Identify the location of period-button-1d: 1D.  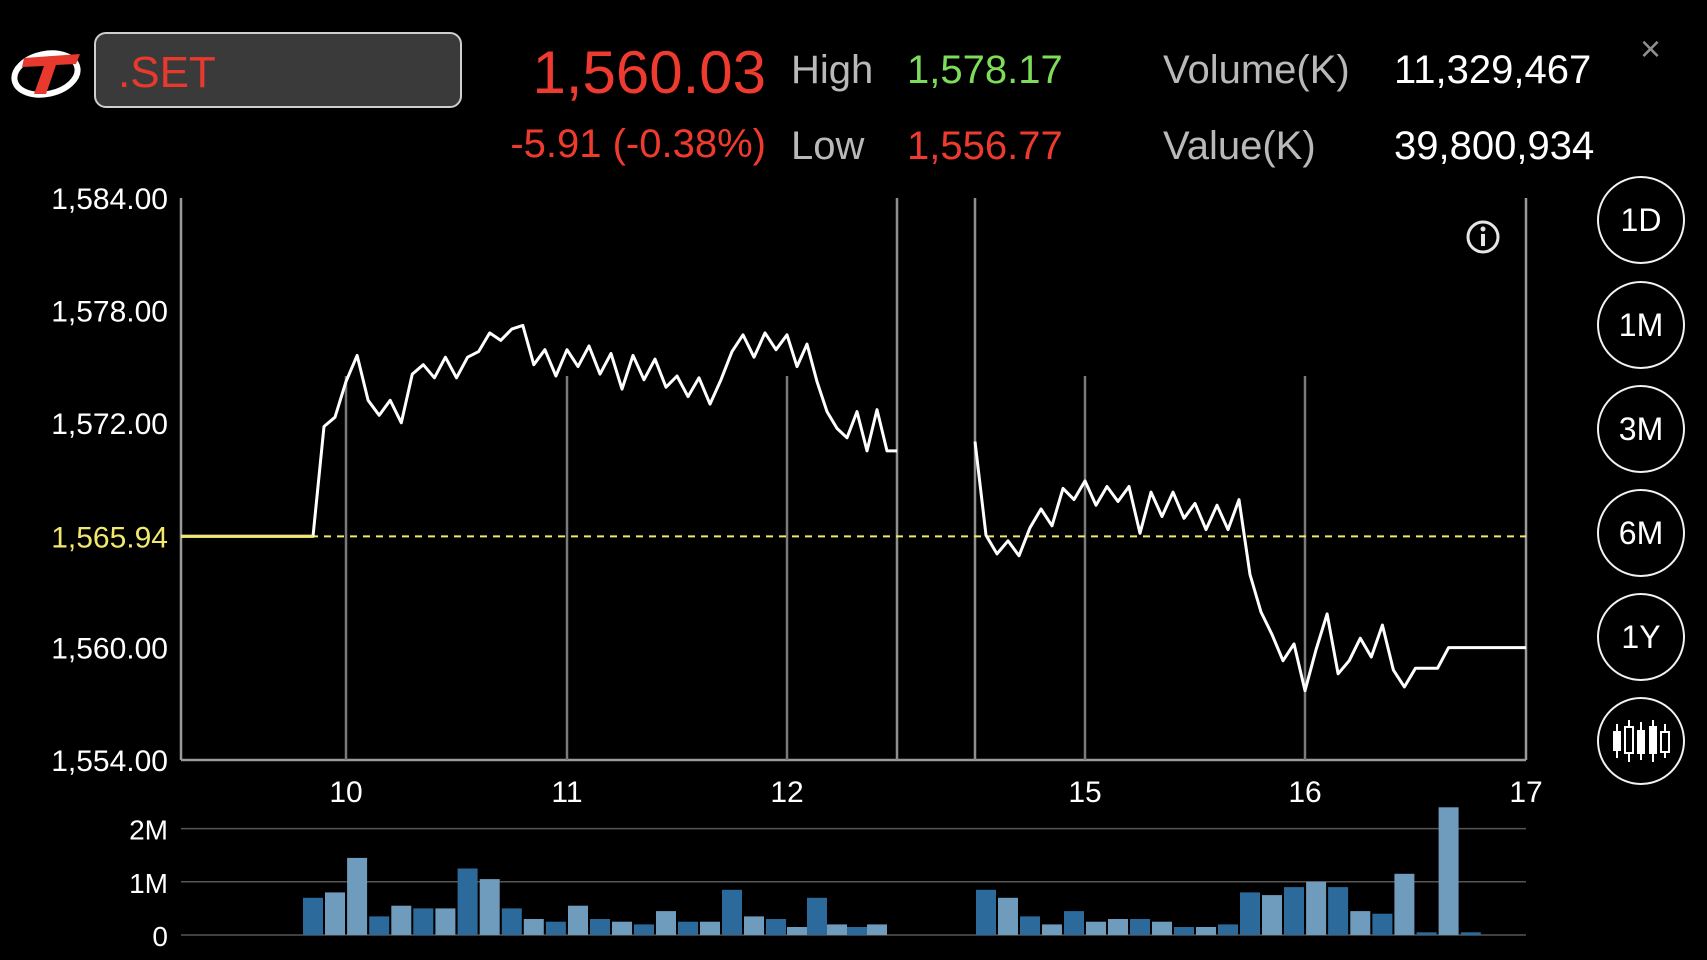
(1641, 220).